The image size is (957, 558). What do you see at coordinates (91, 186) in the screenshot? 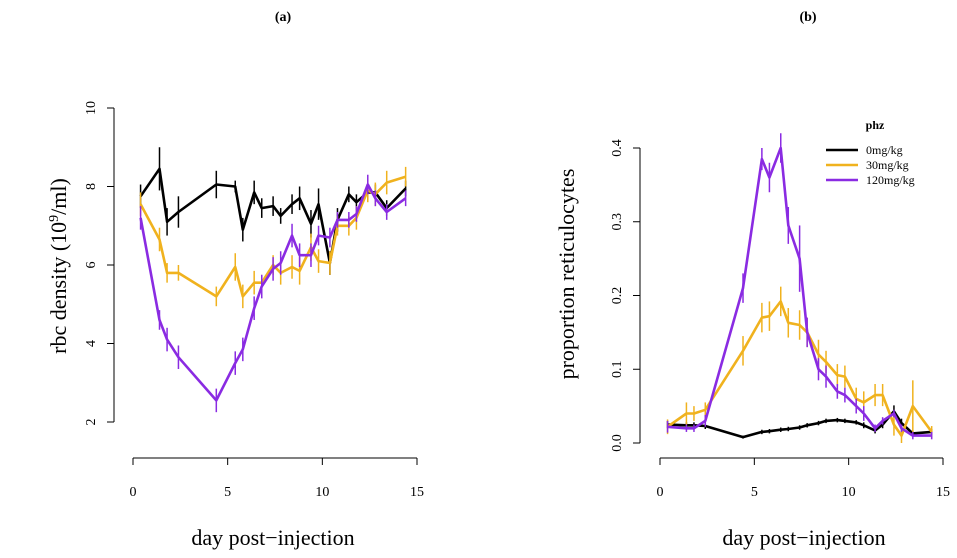
I see `y-tick-label: 8` at bounding box center [91, 186].